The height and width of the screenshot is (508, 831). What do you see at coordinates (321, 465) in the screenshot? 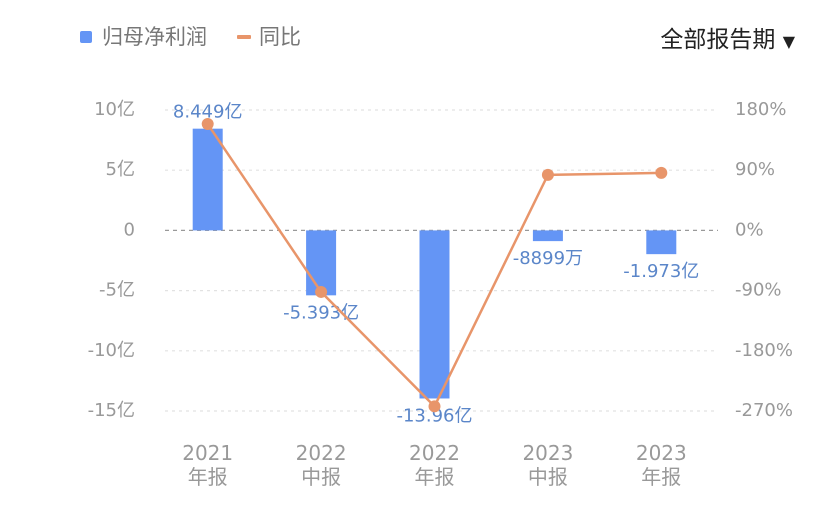
I see `x-tick-label: 2022 中报` at bounding box center [321, 465].